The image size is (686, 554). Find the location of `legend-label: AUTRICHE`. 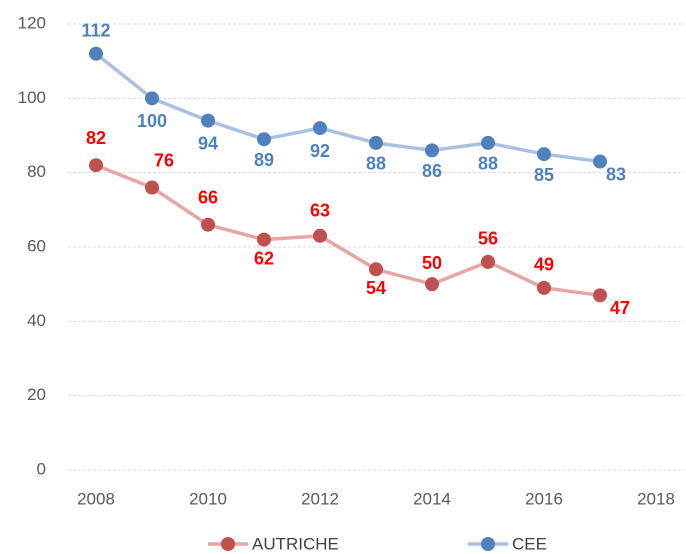

legend-label: AUTRICHE is located at coordinates (295, 543).